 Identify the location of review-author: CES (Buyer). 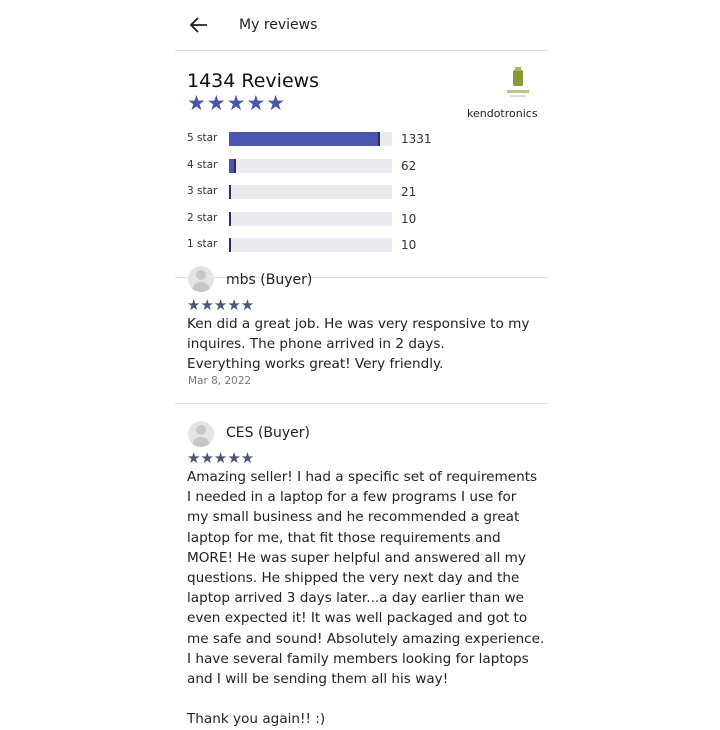
(268, 433).